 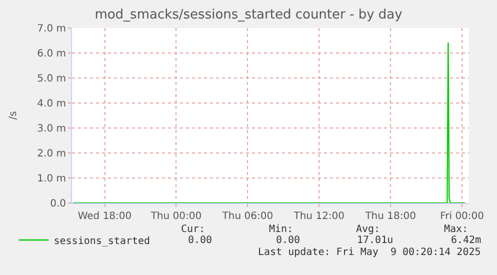 What do you see at coordinates (102, 241) in the screenshot?
I see `legend-label: sessions_started` at bounding box center [102, 241].